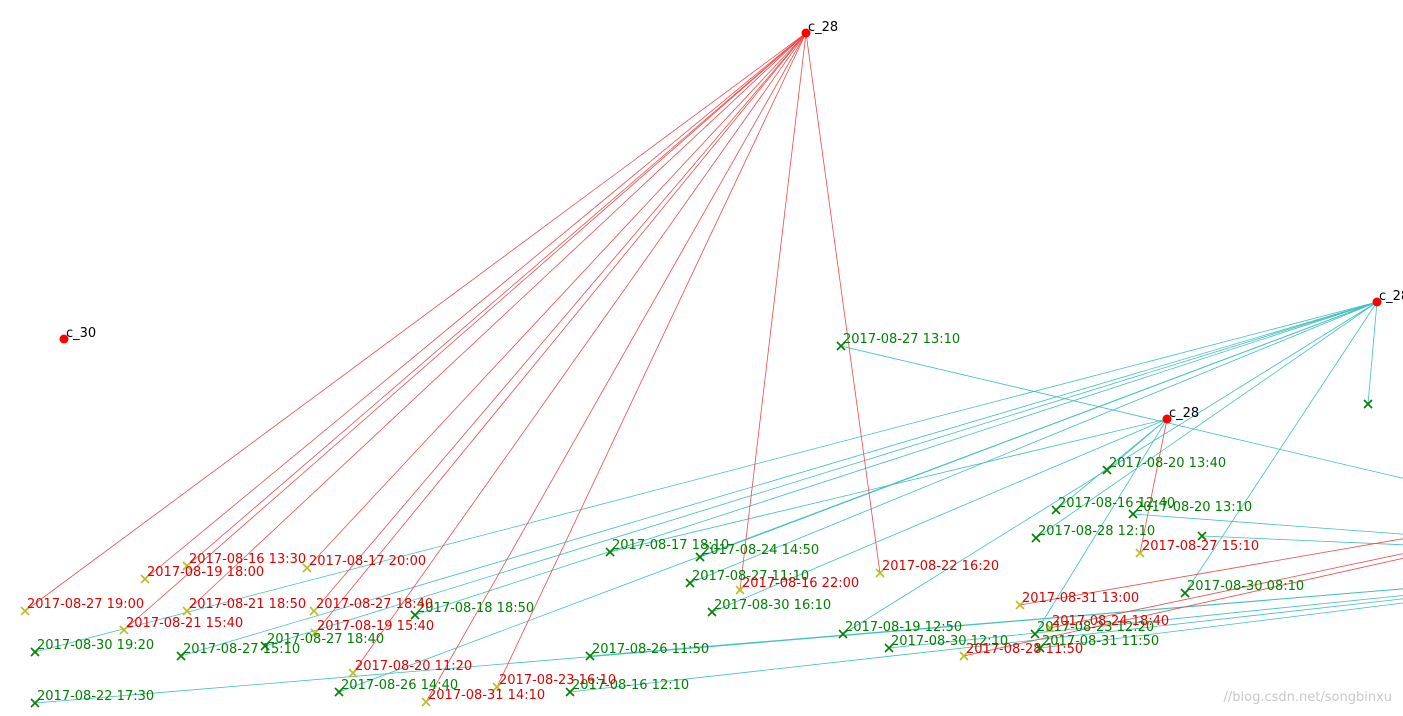 Image resolution: width=1403 pixels, height=716 pixels. Describe the element at coordinates (475, 608) in the screenshot. I see `point-label: 2017-08-18 18:50` at that location.